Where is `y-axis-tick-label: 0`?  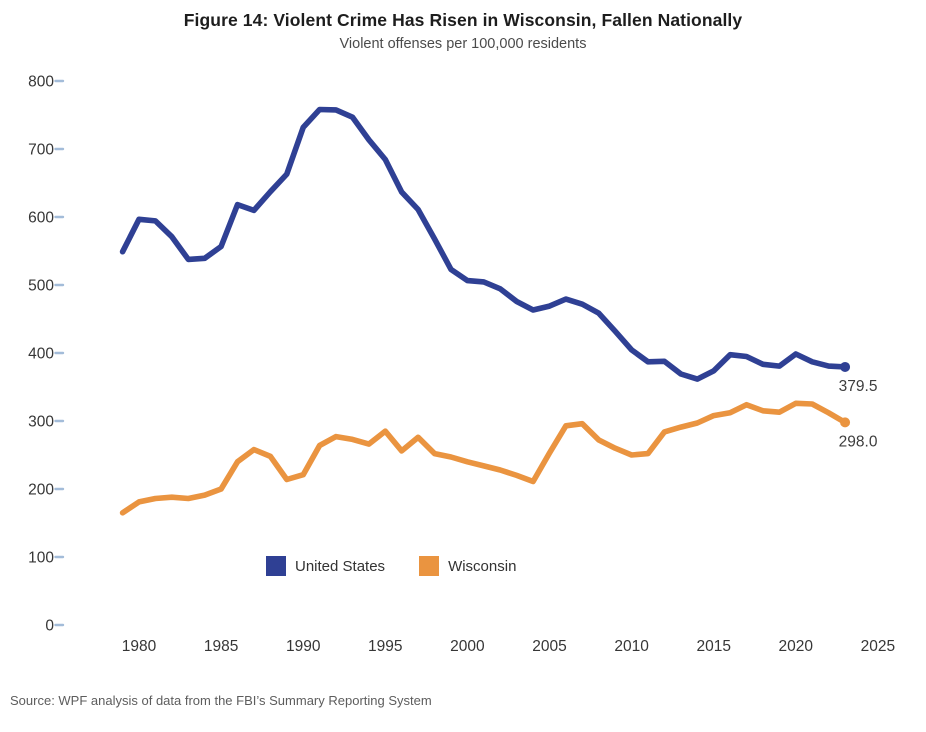
y-axis-tick-label: 0 is located at coordinates (49, 626).